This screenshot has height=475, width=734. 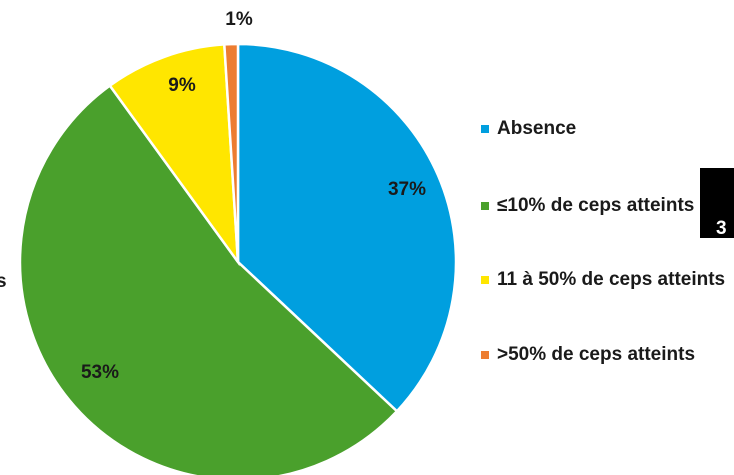 I want to click on badge, so click(x=717, y=203).